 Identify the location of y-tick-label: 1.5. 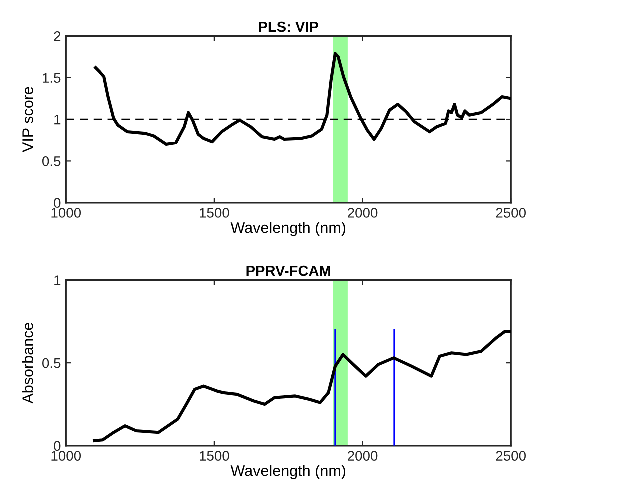
(52, 78).